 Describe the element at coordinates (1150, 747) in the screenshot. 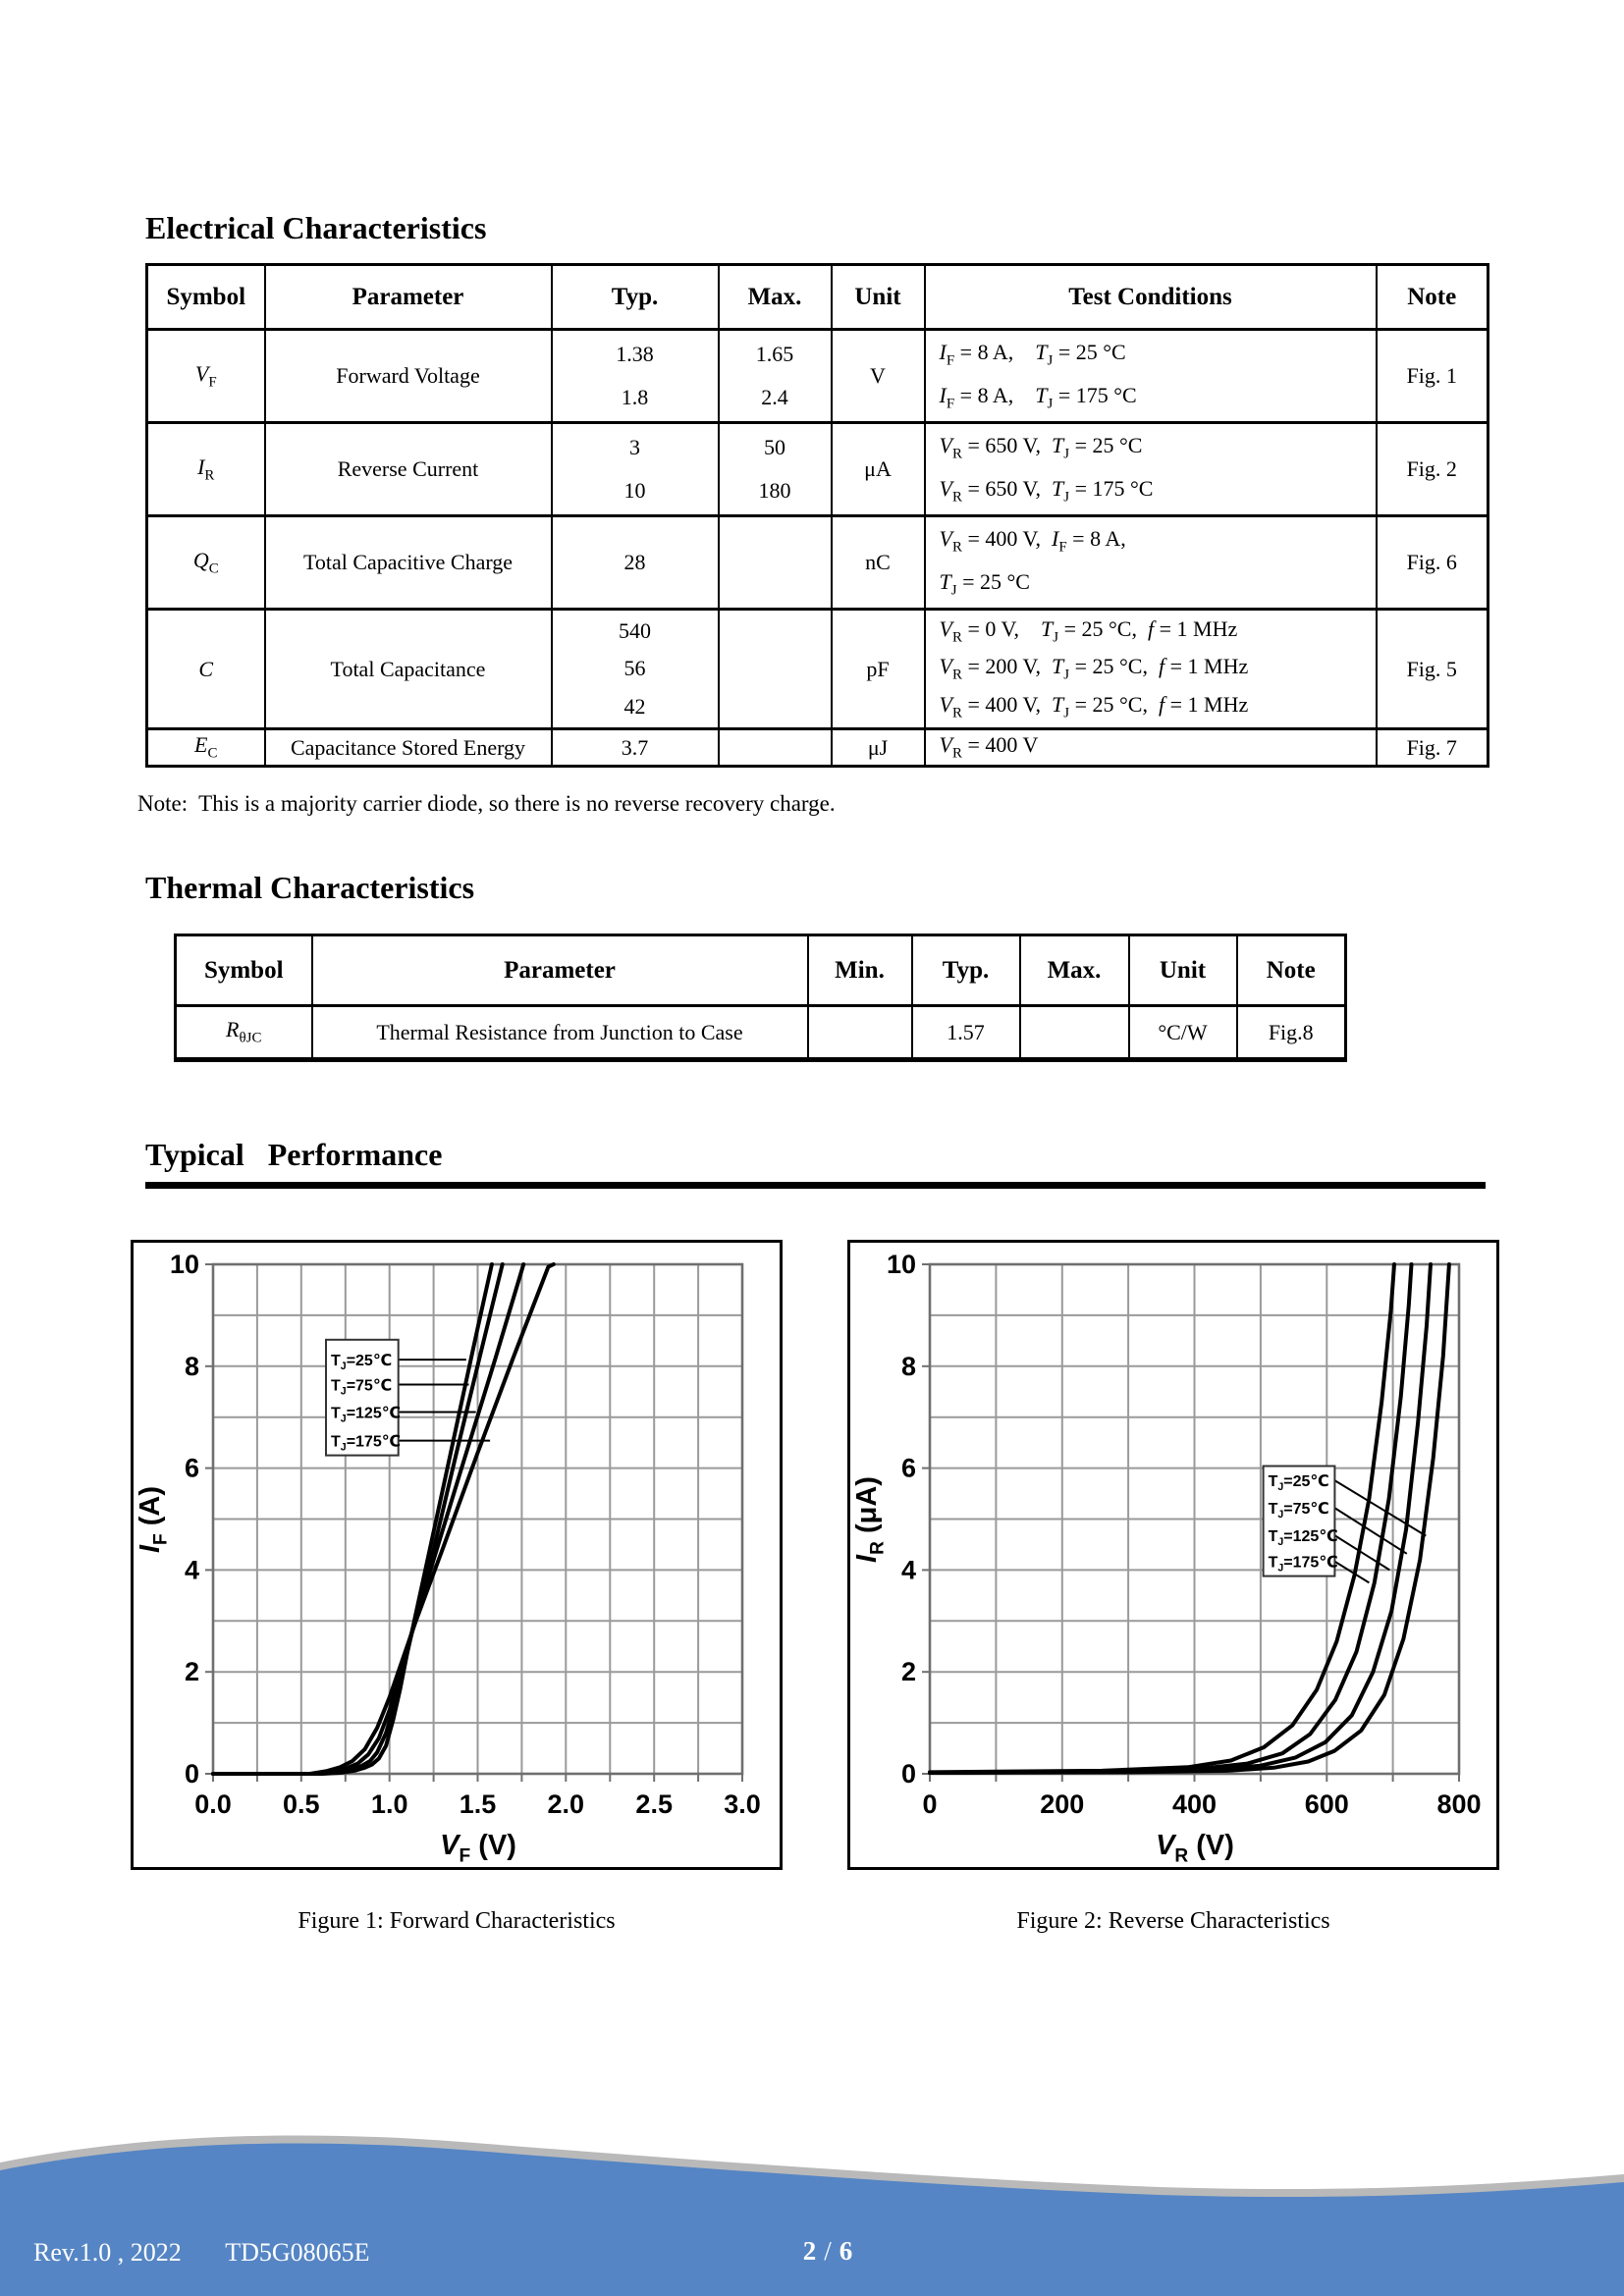

I see `cell-test-conditions: VR = 400 V` at that location.